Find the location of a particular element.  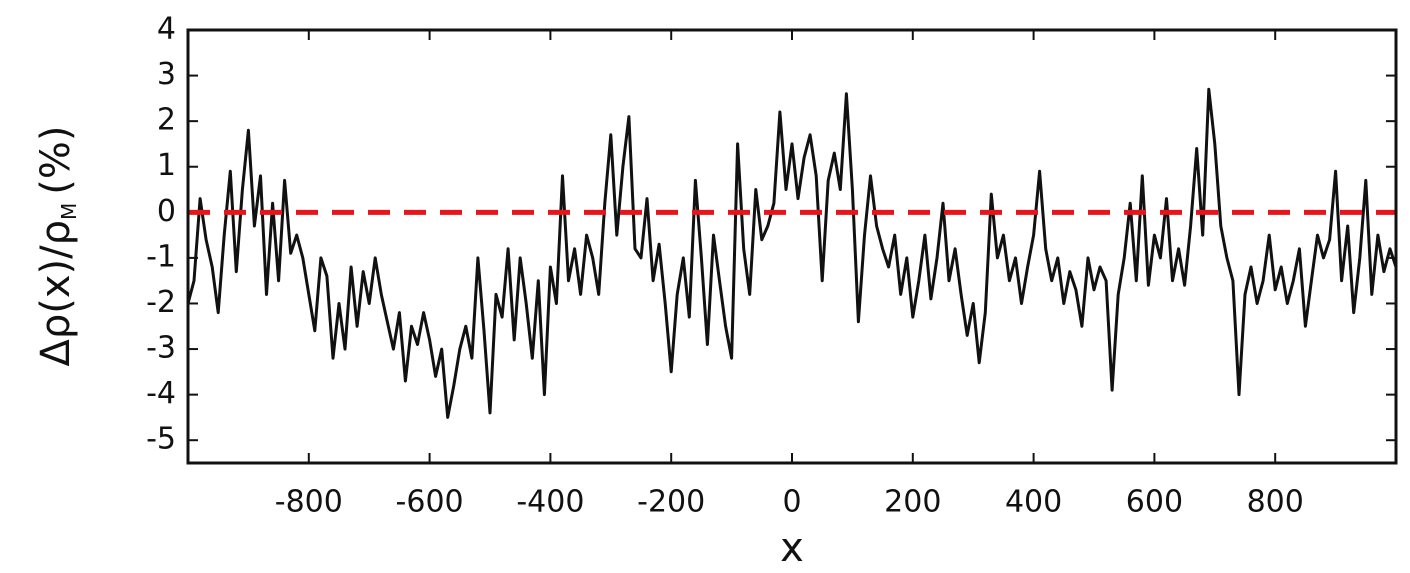

x-tick-label: 600 is located at coordinates (1154, 502).